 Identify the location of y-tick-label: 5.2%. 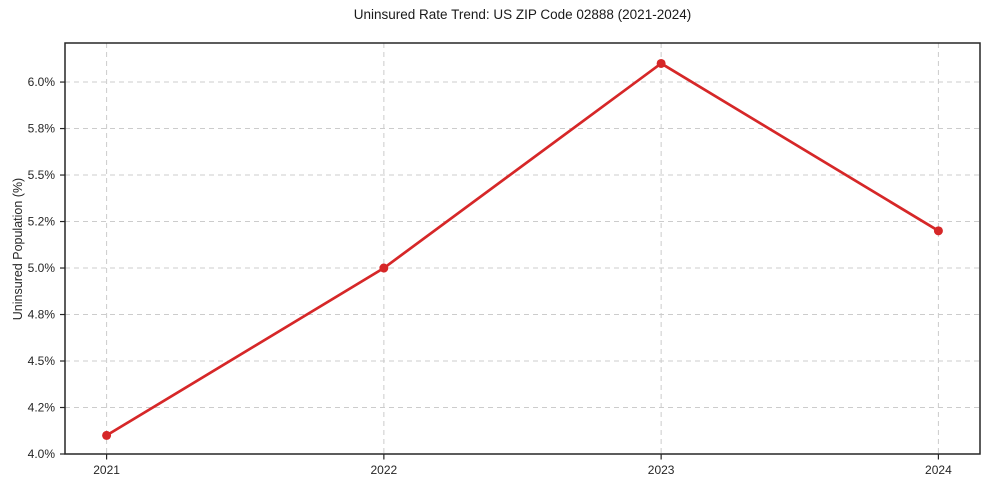
(42, 222).